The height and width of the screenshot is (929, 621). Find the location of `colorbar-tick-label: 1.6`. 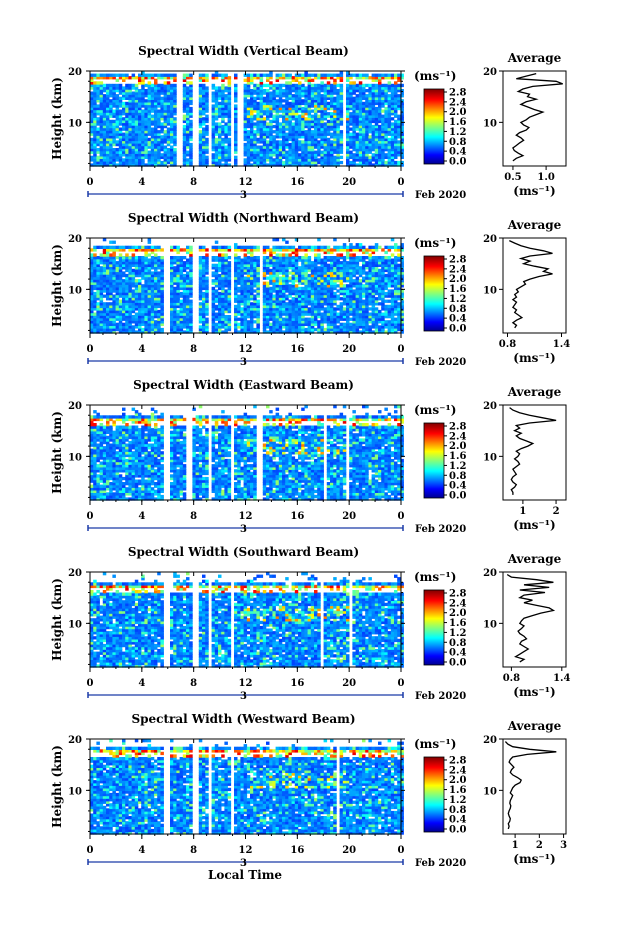

colorbar-tick-label: 1.6 is located at coordinates (457, 289).